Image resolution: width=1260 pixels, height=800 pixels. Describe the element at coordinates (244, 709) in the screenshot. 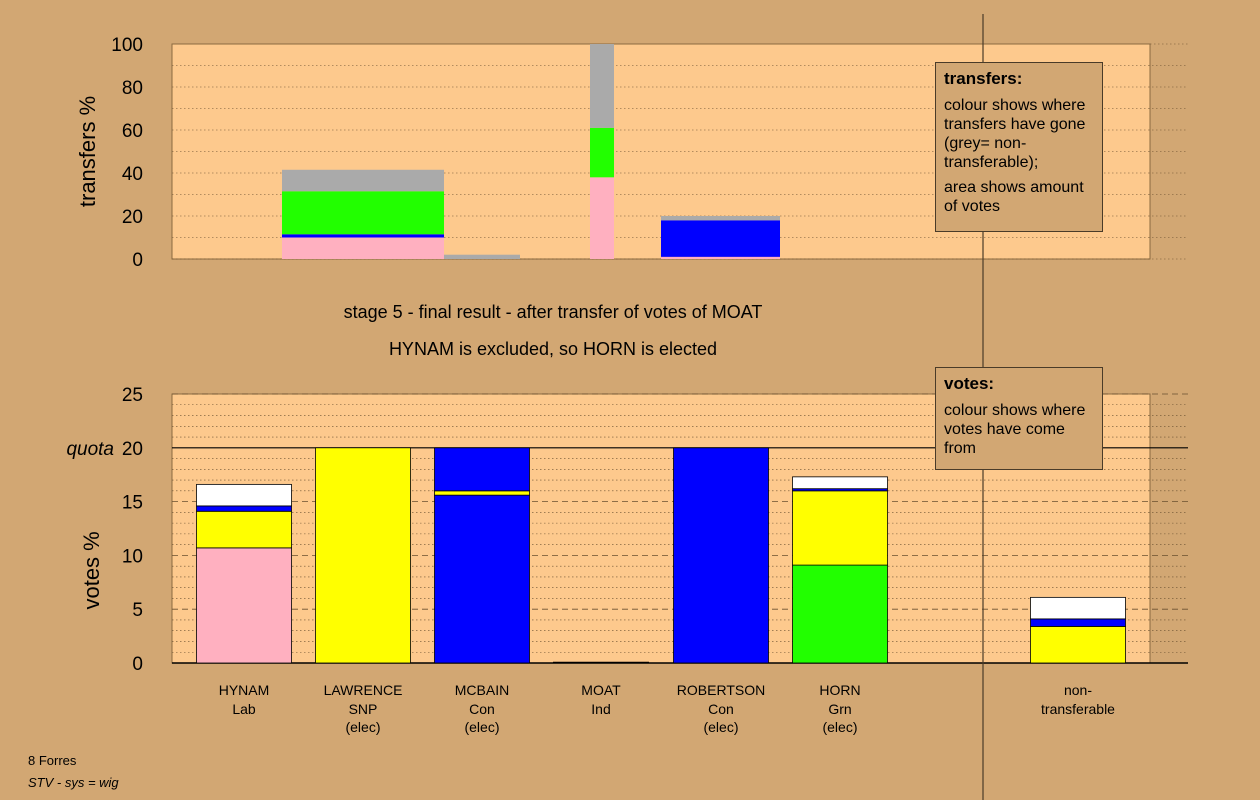

I see `candidate-party: Lab` at that location.